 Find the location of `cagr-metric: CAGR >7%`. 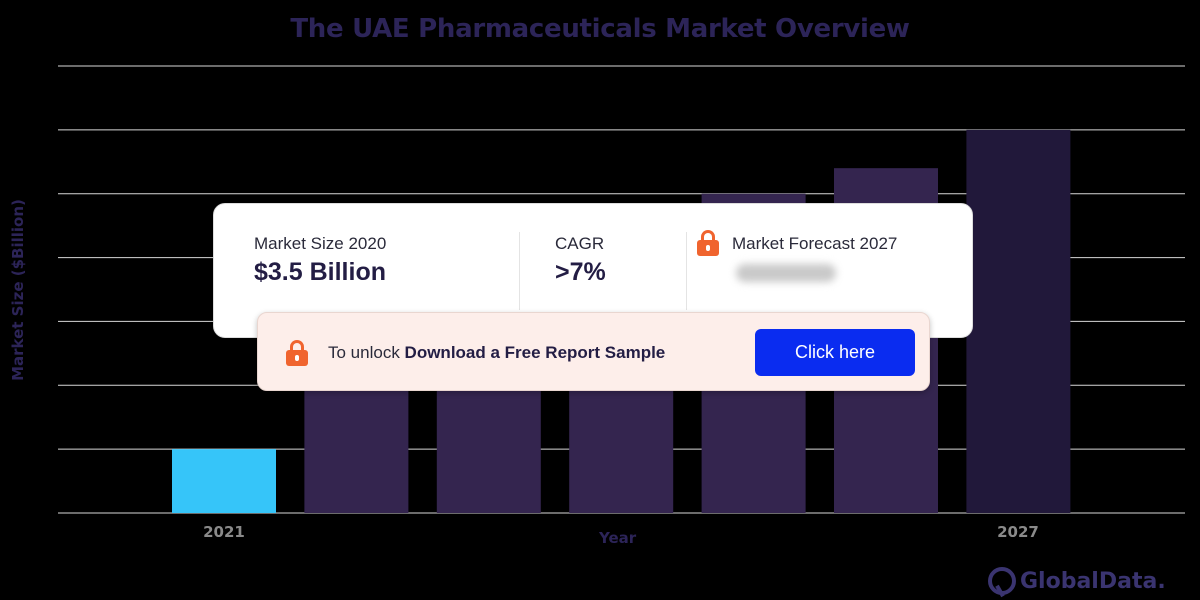

cagr-metric: CAGR >7% is located at coordinates (580, 260).